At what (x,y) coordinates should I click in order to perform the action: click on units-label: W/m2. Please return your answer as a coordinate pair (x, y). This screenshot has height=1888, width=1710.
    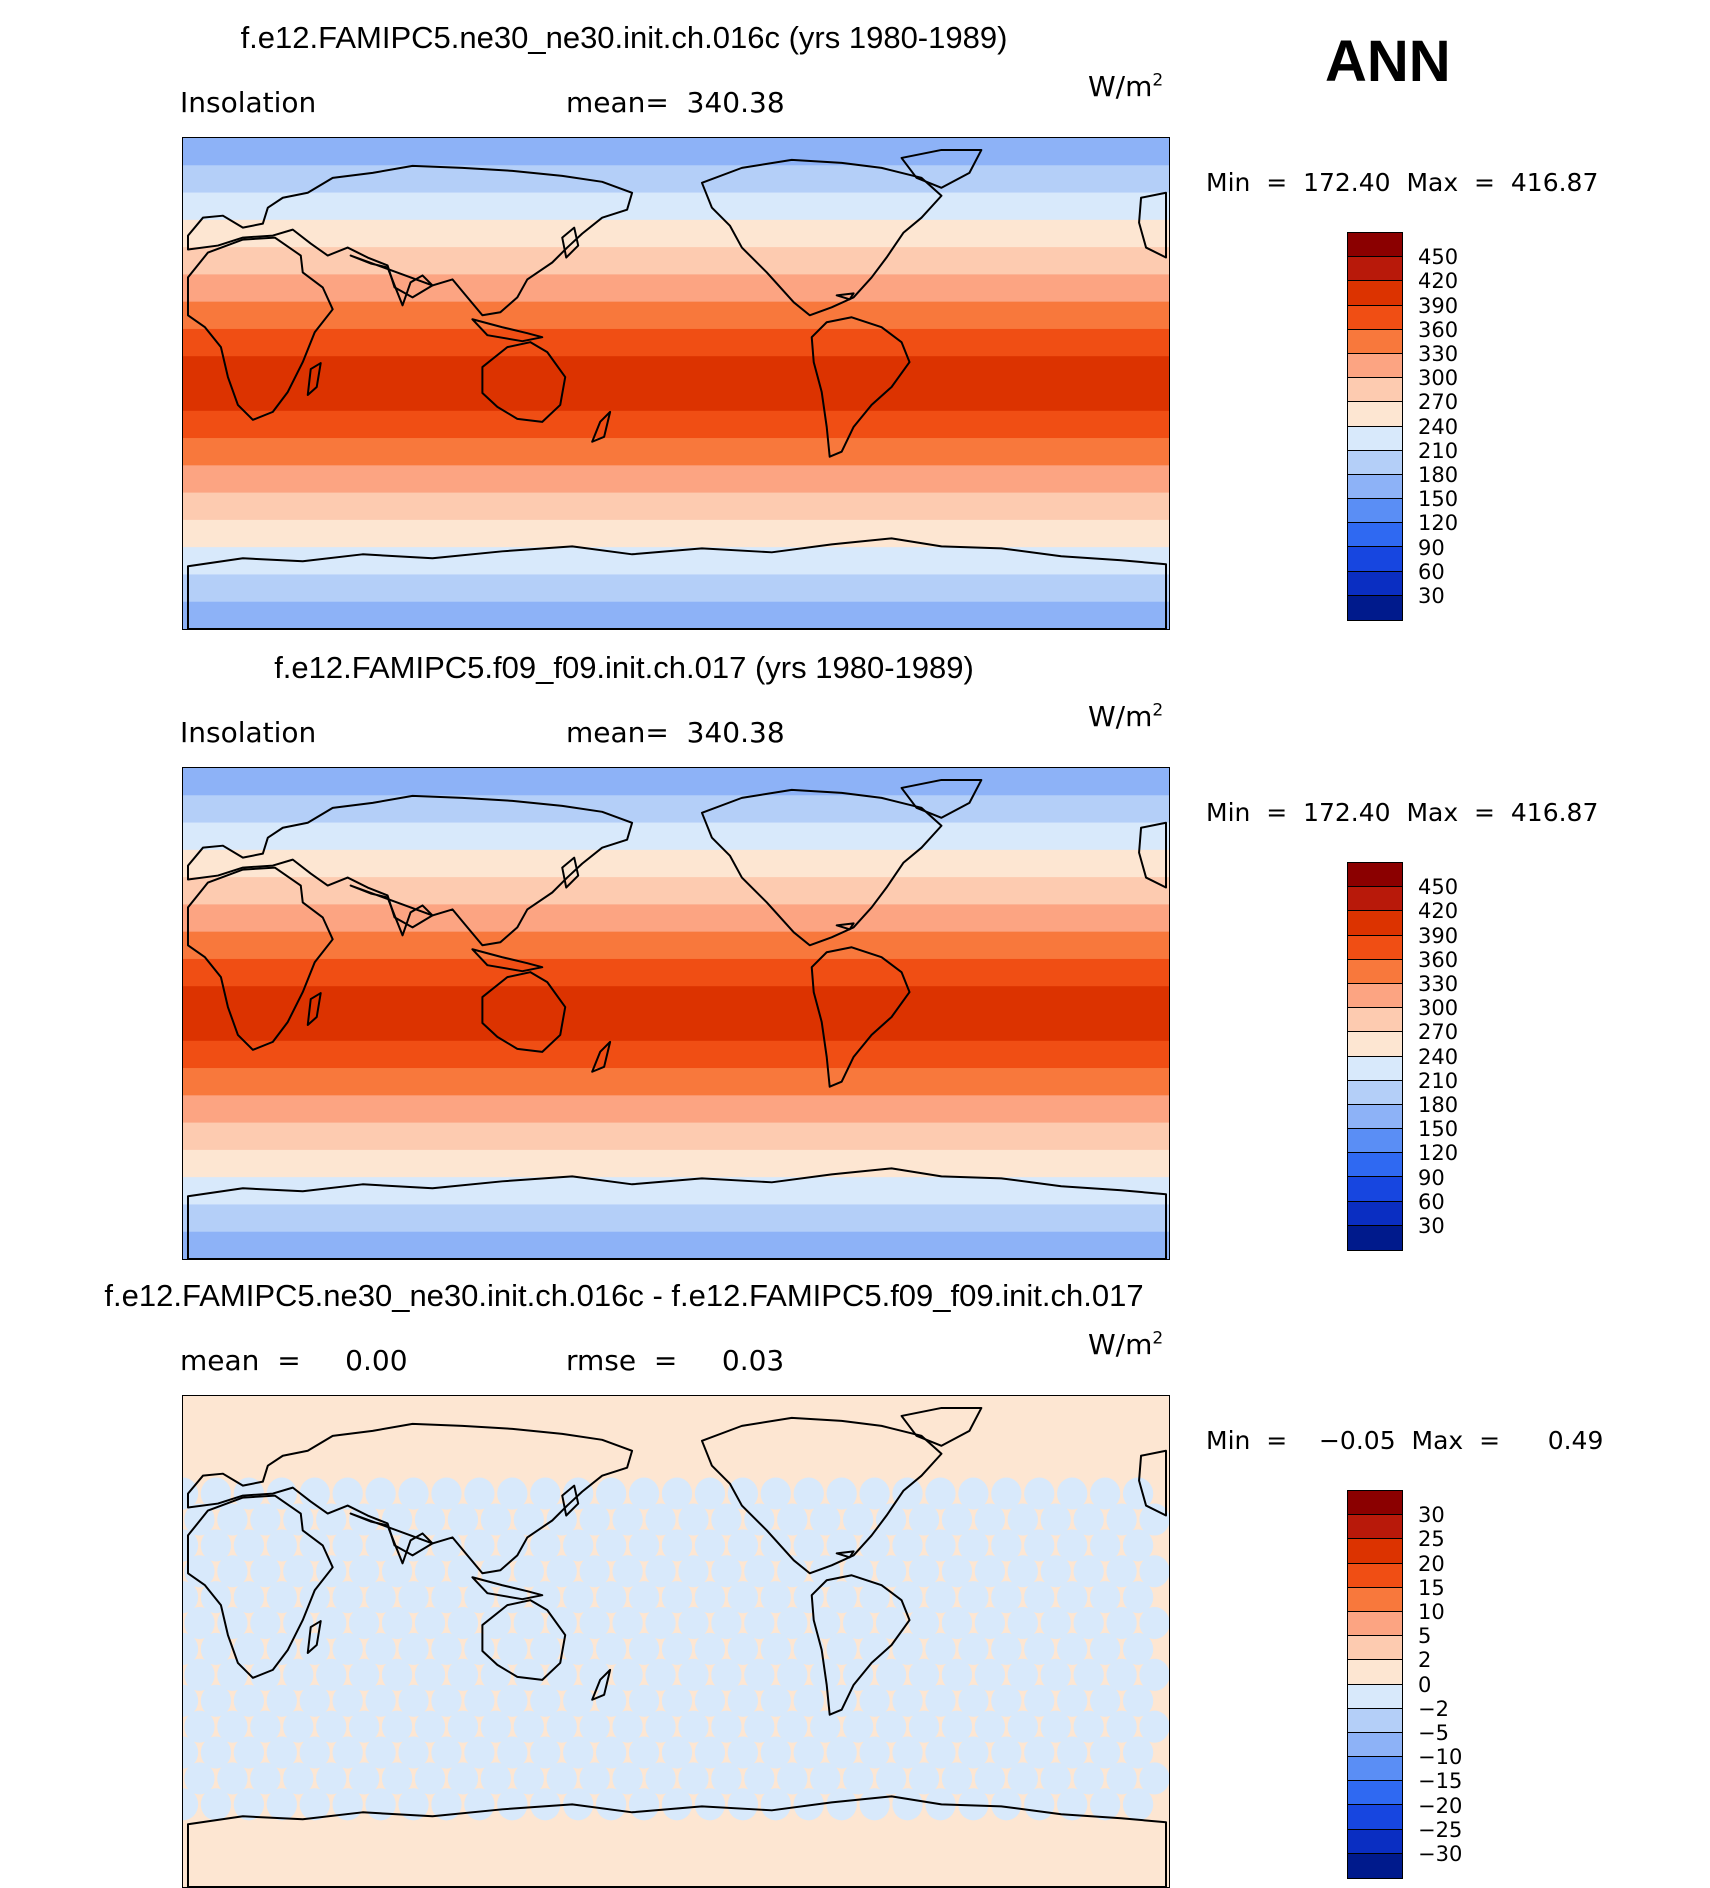
    Looking at the image, I should click on (1126, 716).